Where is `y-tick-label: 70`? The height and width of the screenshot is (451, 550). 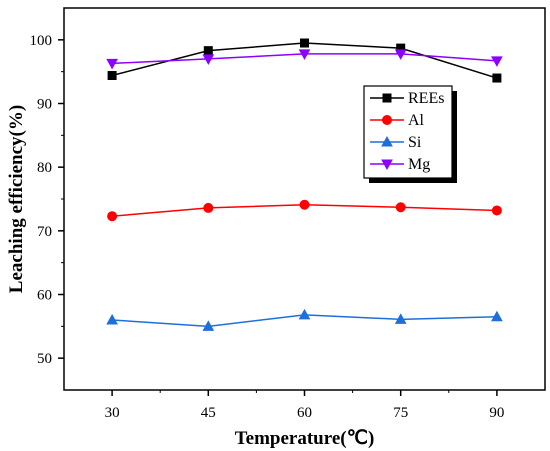
y-tick-label: 70 is located at coordinates (44, 232).